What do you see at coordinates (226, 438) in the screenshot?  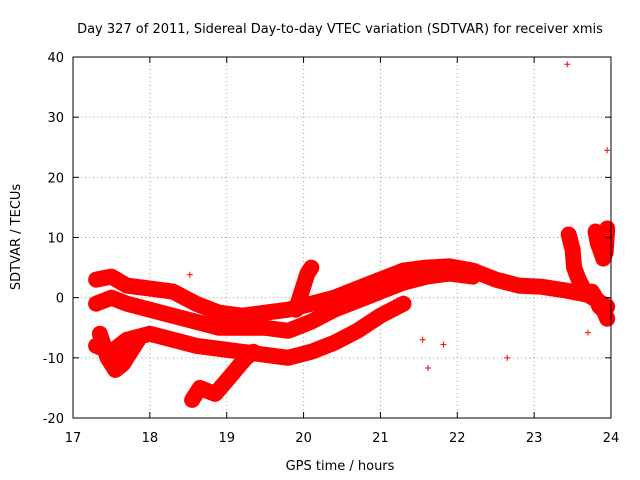 I see `x-tick-label: 19` at bounding box center [226, 438].